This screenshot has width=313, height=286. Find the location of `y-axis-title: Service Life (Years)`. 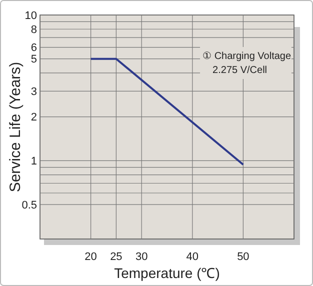

y-axis-title: Service Life (Years) is located at coordinates (15, 127).